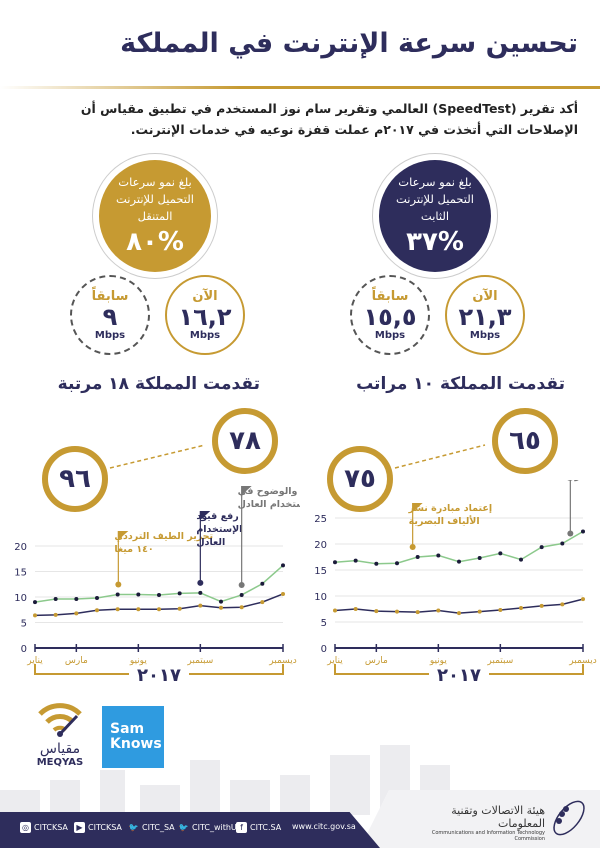  I want to click on footer-bar, so click(190, 830).